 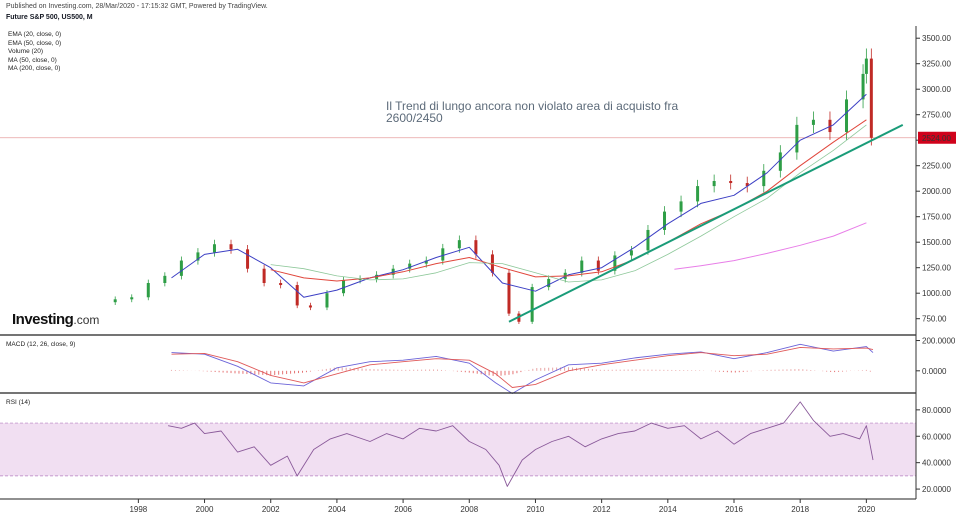 What do you see at coordinates (936, 463) in the screenshot?
I see `rsi-y-tick-label: 40.0000` at bounding box center [936, 463].